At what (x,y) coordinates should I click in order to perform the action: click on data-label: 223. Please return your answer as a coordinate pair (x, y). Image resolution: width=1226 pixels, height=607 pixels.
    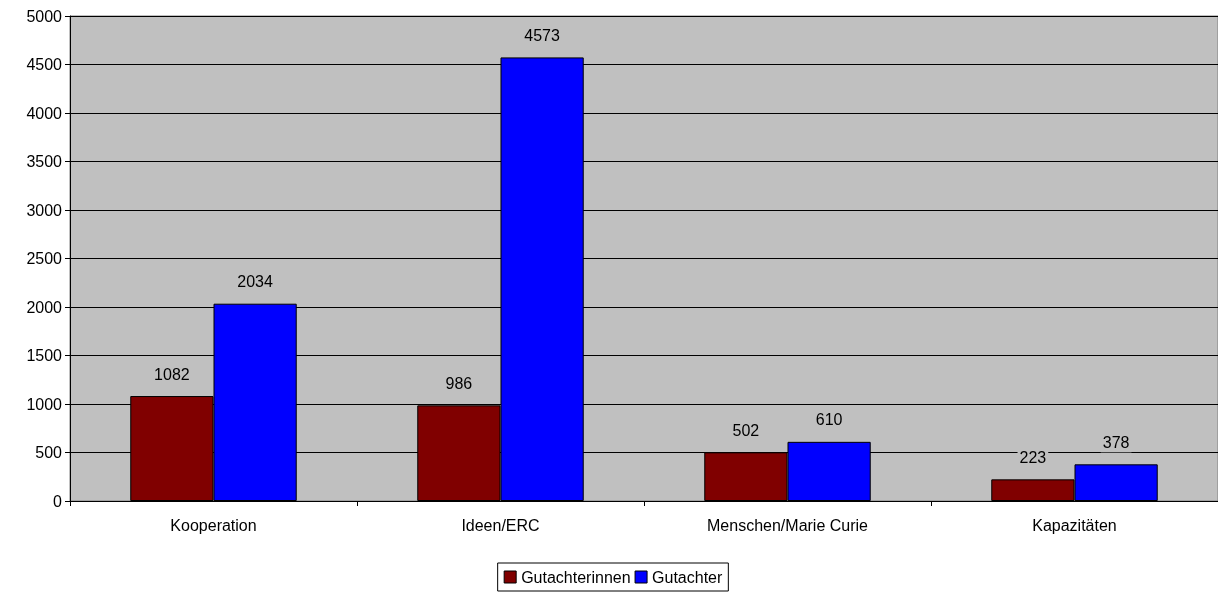
    Looking at the image, I should click on (1033, 457).